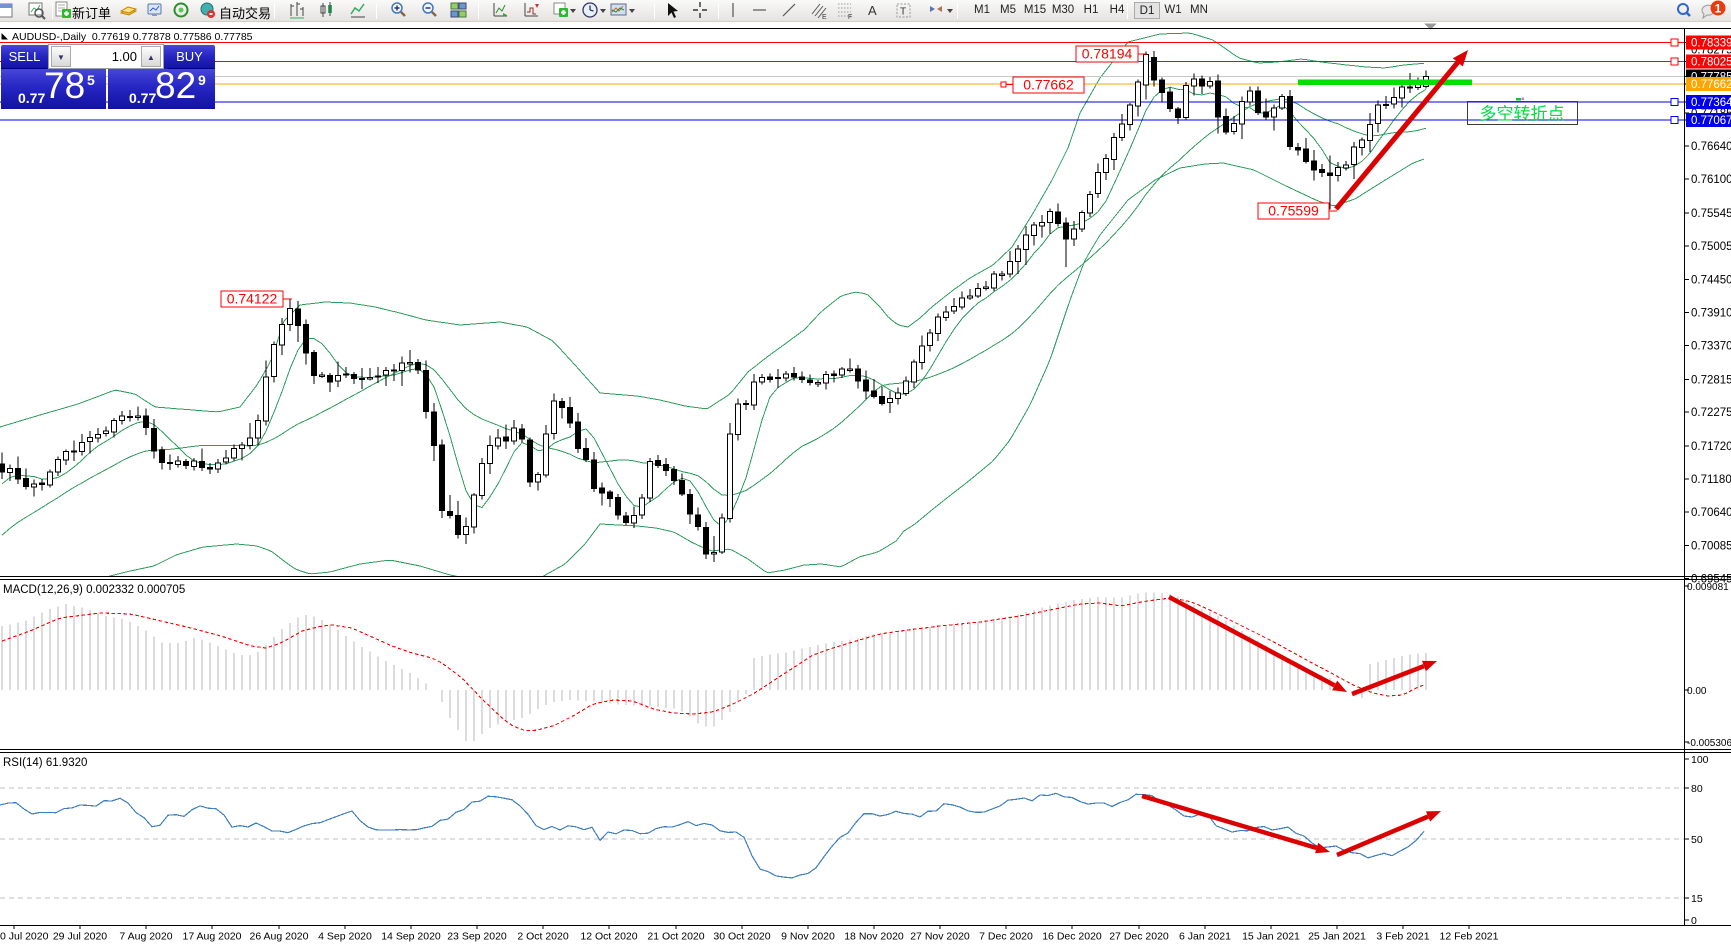 This screenshot has width=1731, height=945. What do you see at coordinates (824, 17) in the screenshot?
I see `svg-text: E` at bounding box center [824, 17].